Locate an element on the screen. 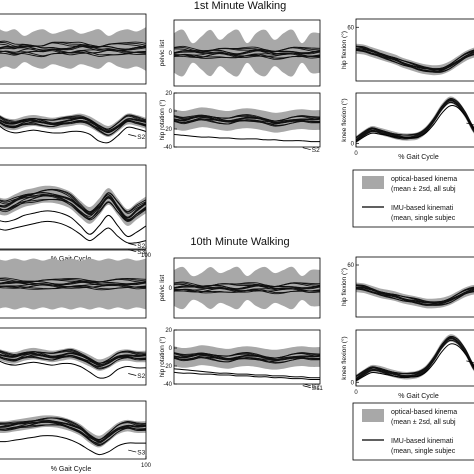  outlier-line-s is located at coordinates (415, 362).